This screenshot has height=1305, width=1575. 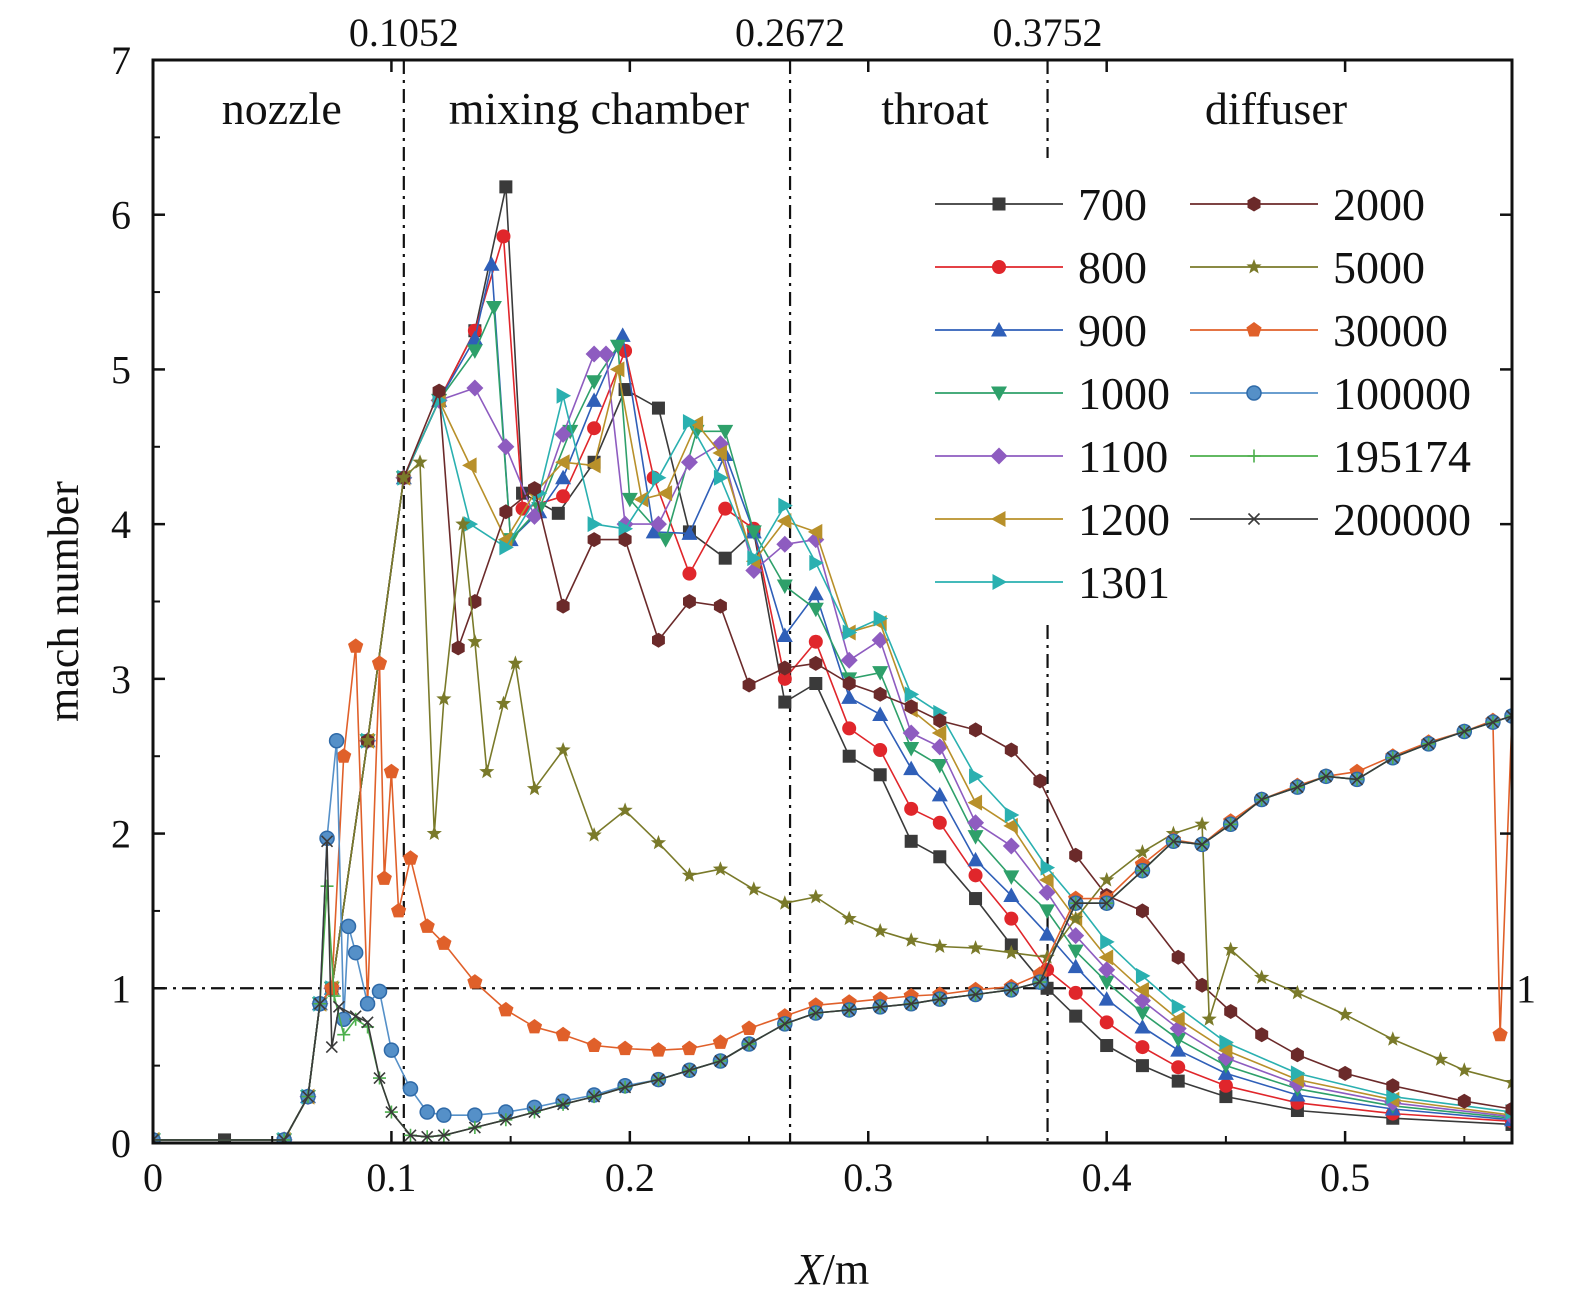 I want to click on region-label: diffuser, so click(x=1276, y=108).